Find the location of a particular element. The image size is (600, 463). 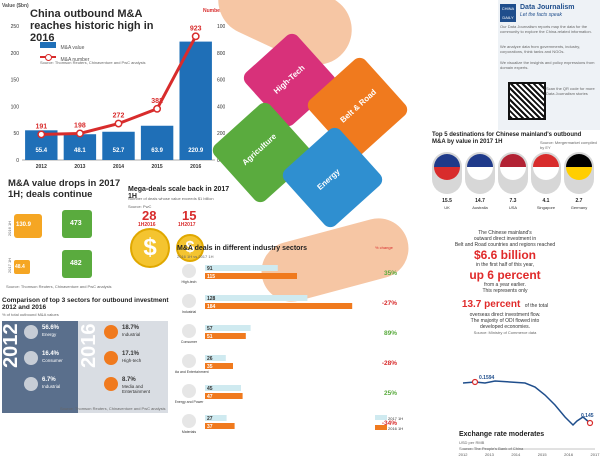

y-tick-right: 200 is located at coordinates (221, 134).